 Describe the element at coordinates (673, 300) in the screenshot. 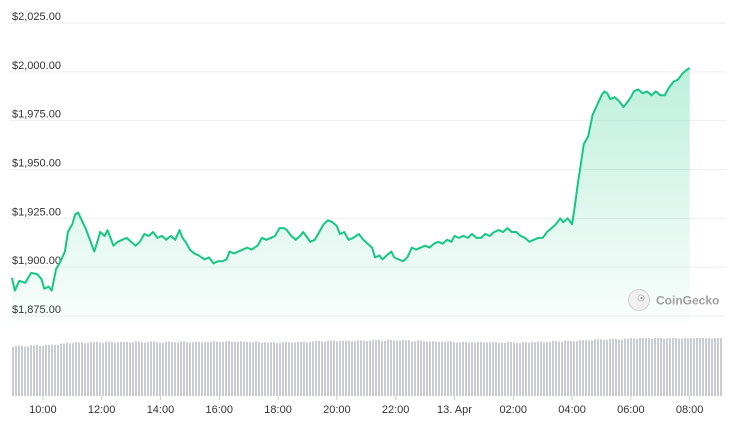

I see `coingecko-watermark: CoinGecko` at that location.